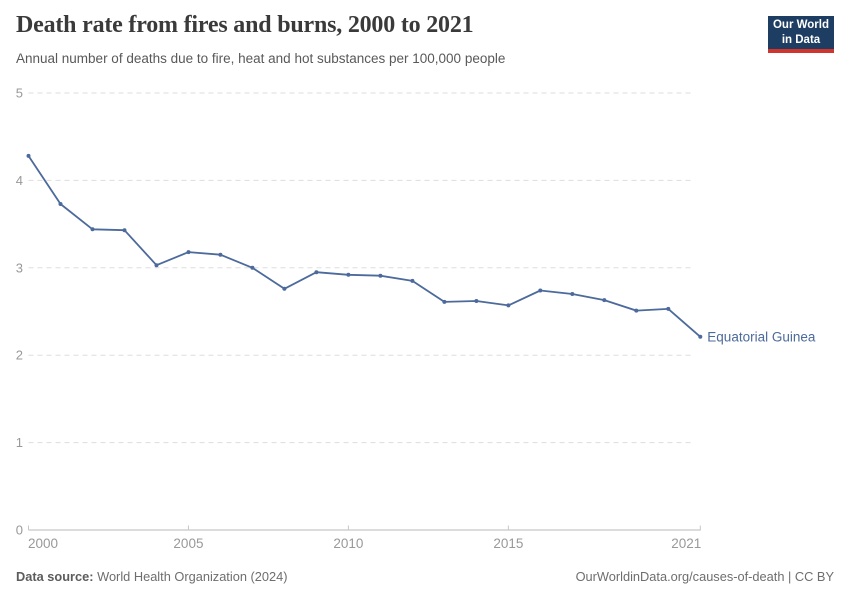 The height and width of the screenshot is (600, 850). Describe the element at coordinates (284, 288) in the screenshot. I see `data-point-2008` at that location.